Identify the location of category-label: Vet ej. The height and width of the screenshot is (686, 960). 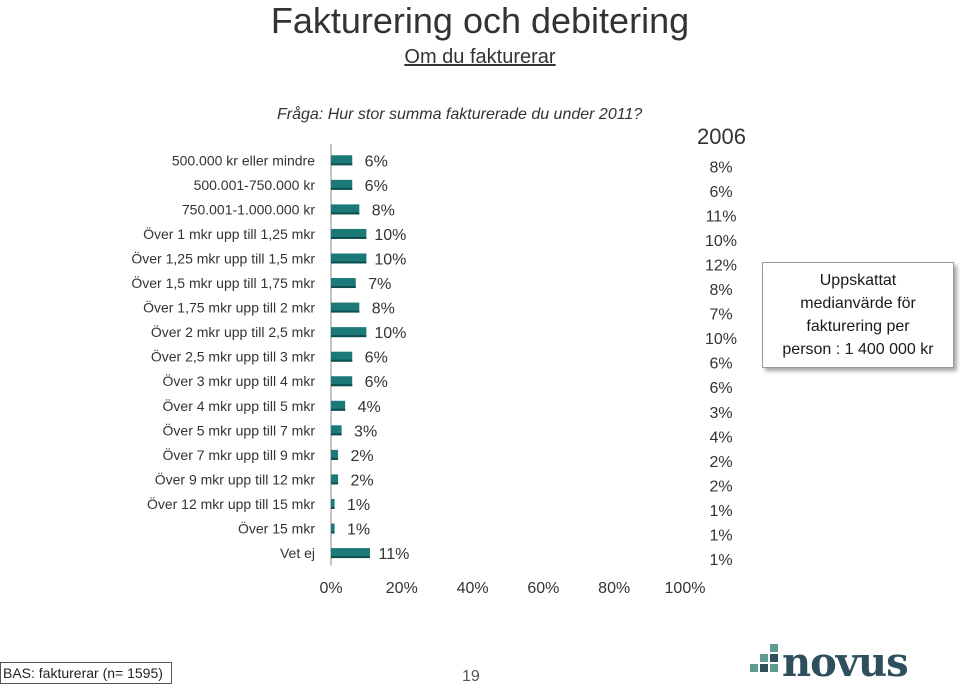
(297, 553).